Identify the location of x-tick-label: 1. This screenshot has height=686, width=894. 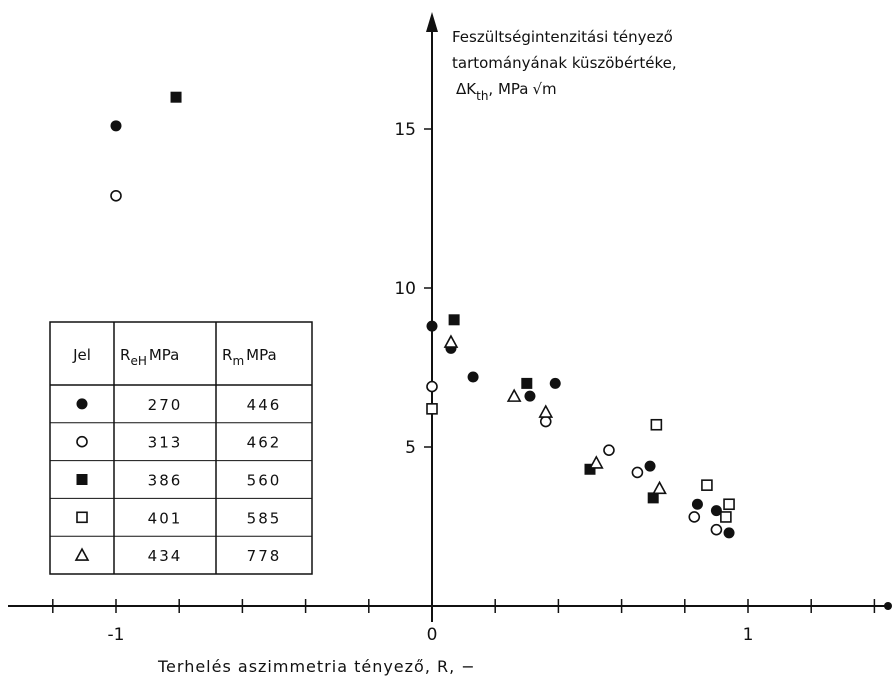
(748, 635).